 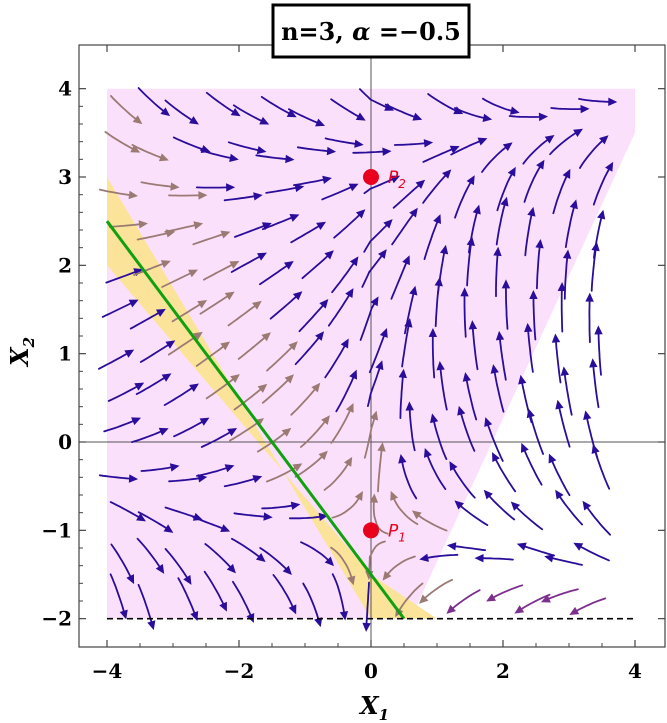 I want to click on y-tick-label: −1, so click(x=56, y=530).